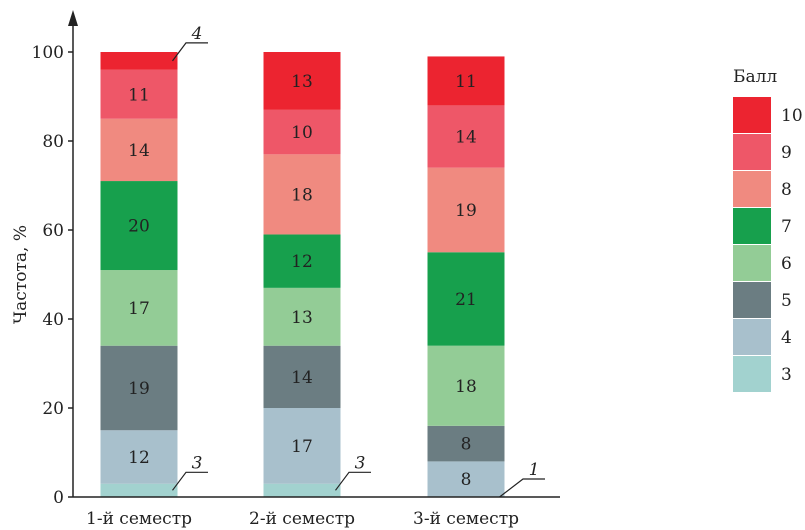  I want to click on legend-label: 3, so click(786, 375).